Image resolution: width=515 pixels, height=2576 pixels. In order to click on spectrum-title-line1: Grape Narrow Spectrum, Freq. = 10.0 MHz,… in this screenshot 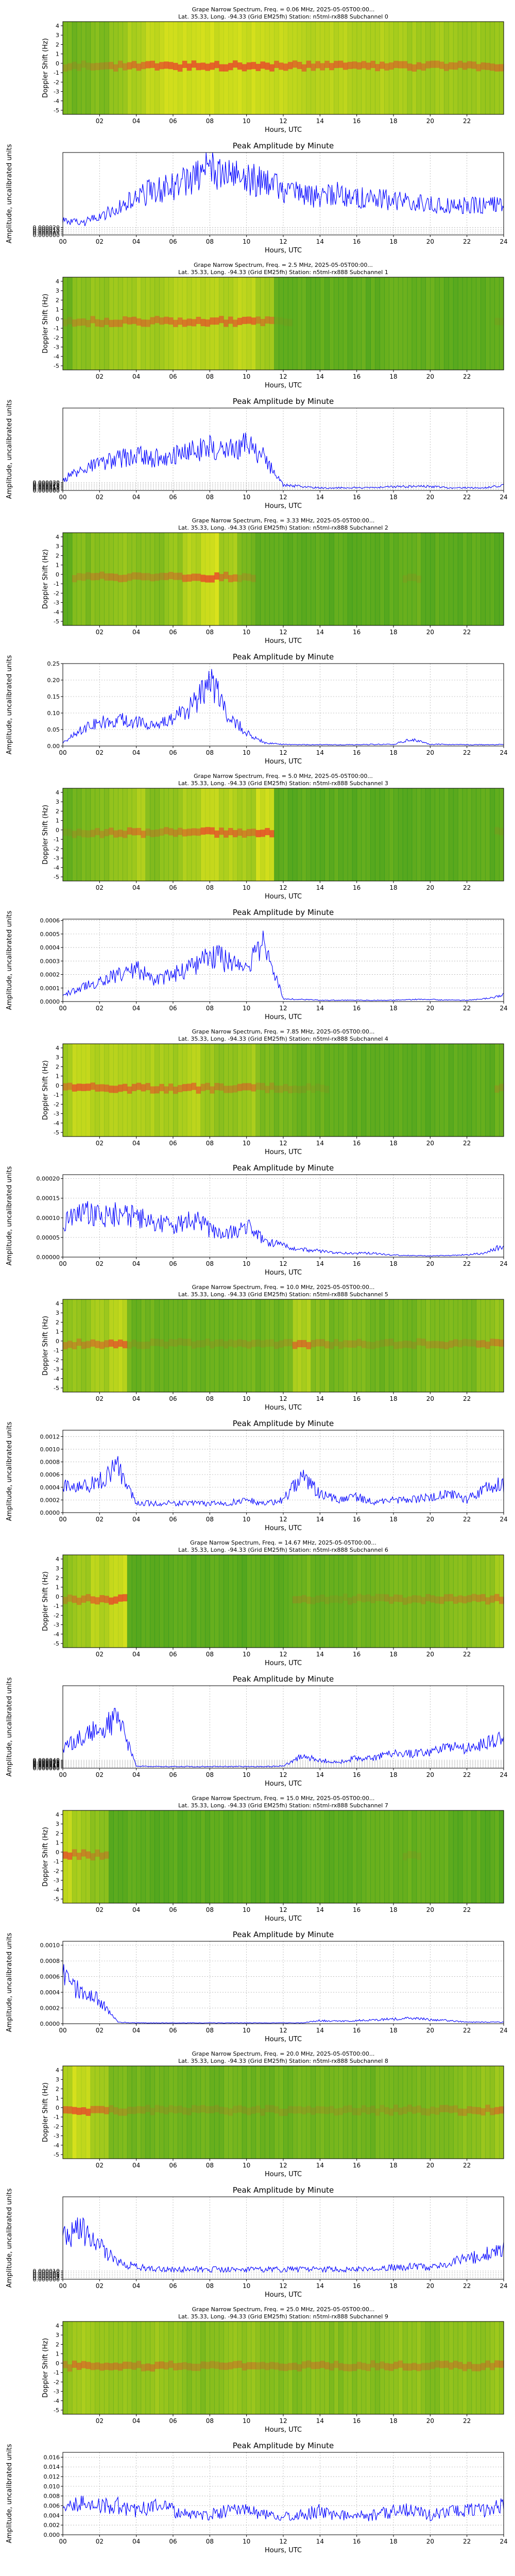, I will do `click(283, 1287)`.